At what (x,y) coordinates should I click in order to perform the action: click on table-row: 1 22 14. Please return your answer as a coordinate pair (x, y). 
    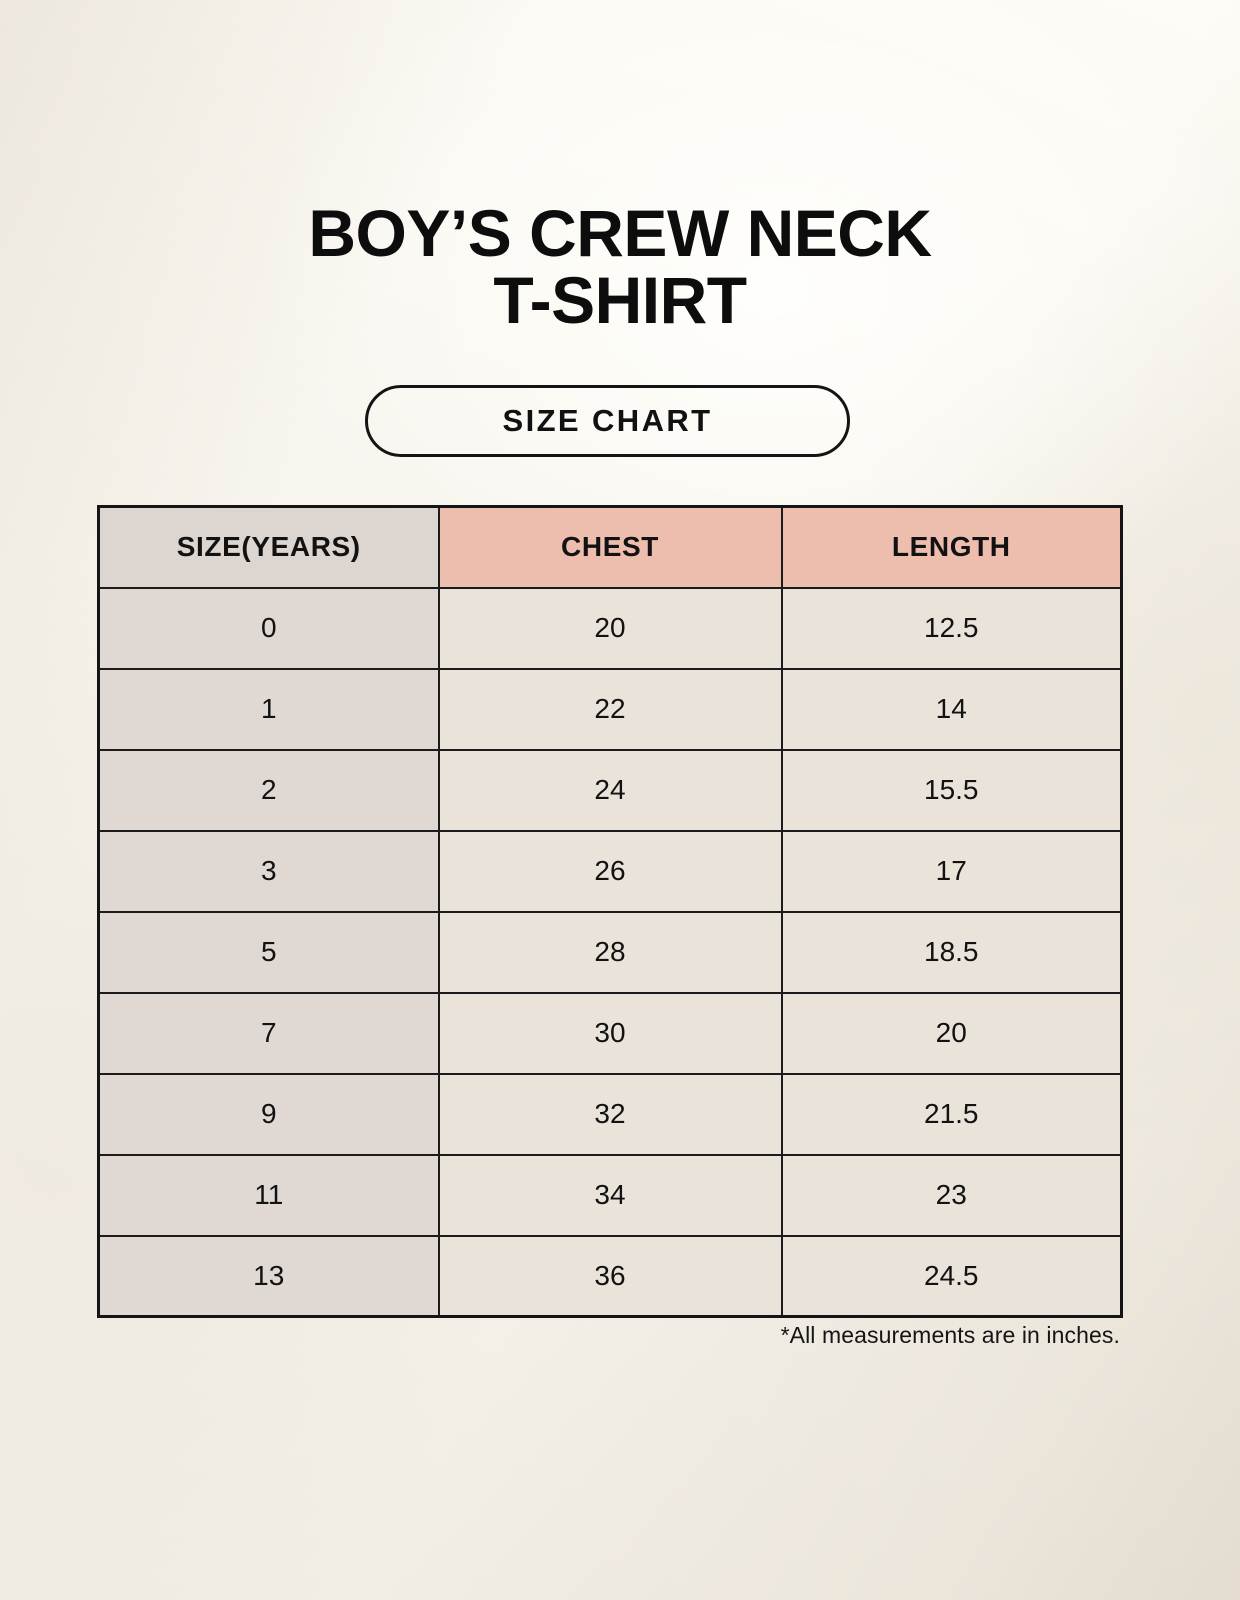
    Looking at the image, I should click on (610, 709).